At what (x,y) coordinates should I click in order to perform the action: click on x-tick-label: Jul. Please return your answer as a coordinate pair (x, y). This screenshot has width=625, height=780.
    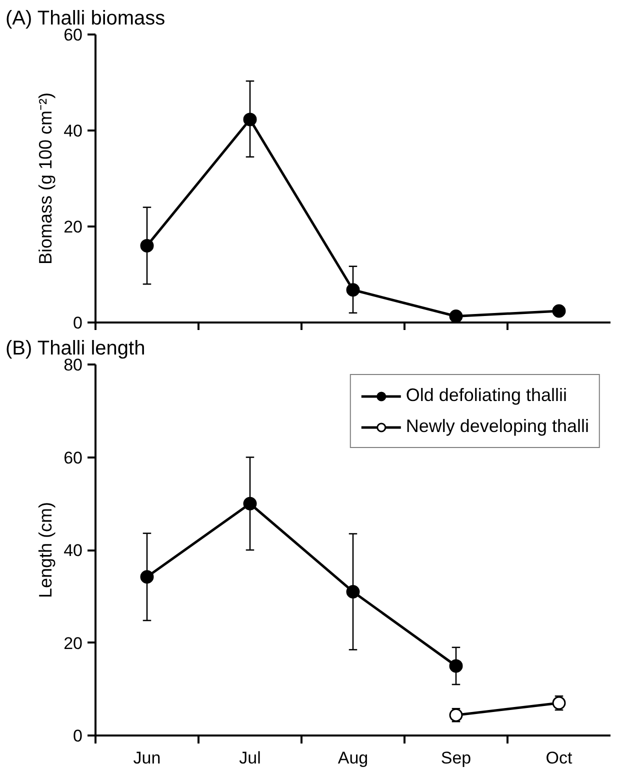
    Looking at the image, I should click on (250, 758).